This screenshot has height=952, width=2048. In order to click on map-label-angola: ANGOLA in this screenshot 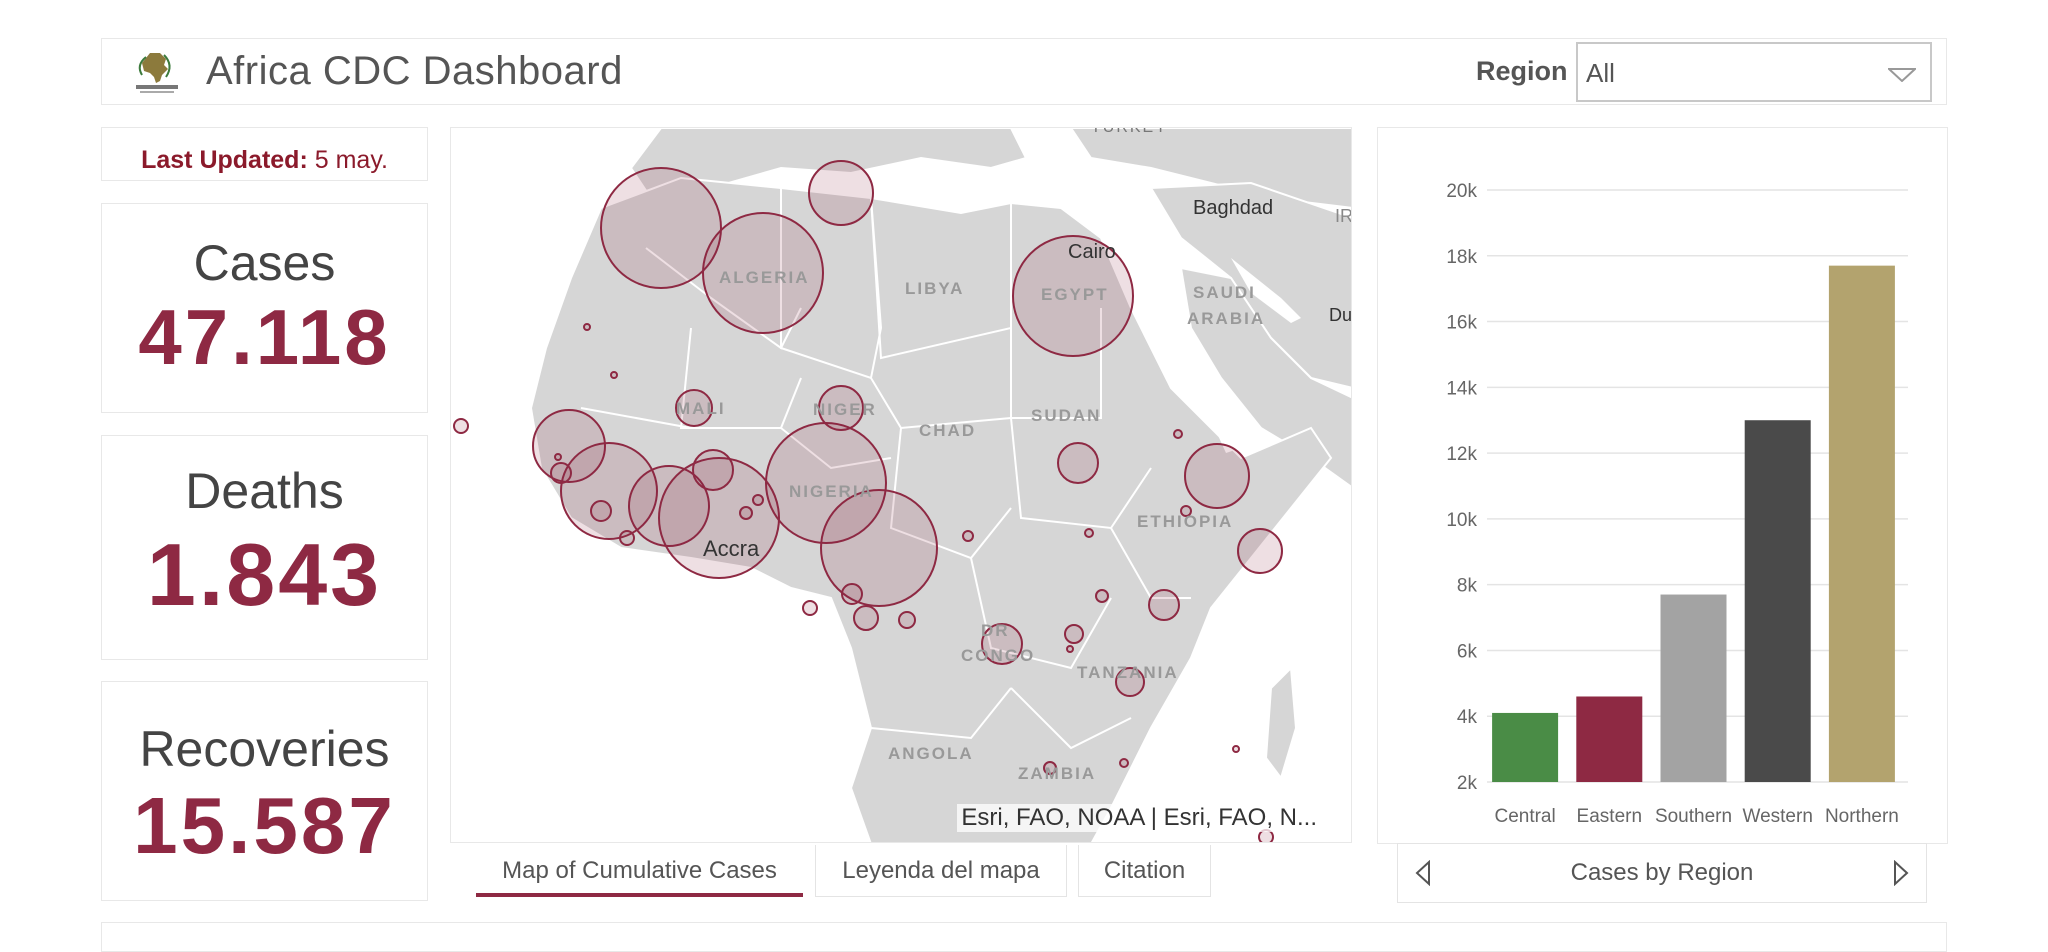, I will do `click(931, 753)`.